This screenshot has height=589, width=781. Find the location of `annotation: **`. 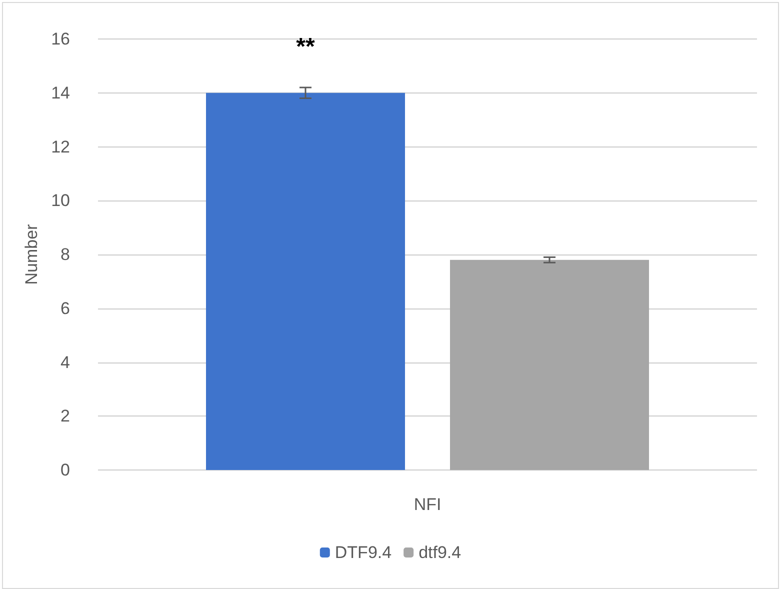

annotation: ** is located at coordinates (306, 46).